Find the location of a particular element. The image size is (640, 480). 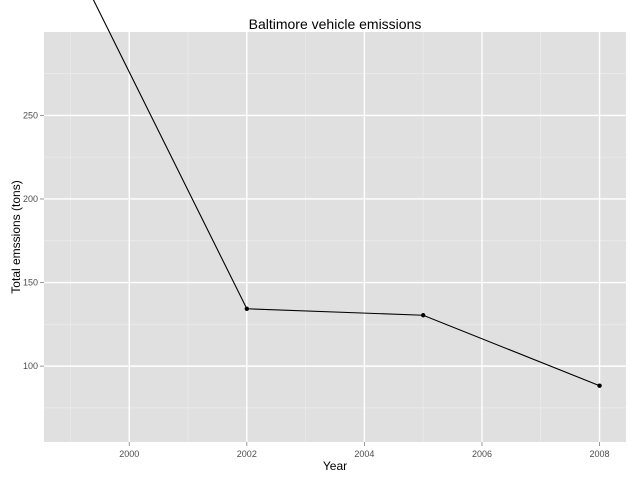

x-tick-label: 2004 is located at coordinates (364, 454).